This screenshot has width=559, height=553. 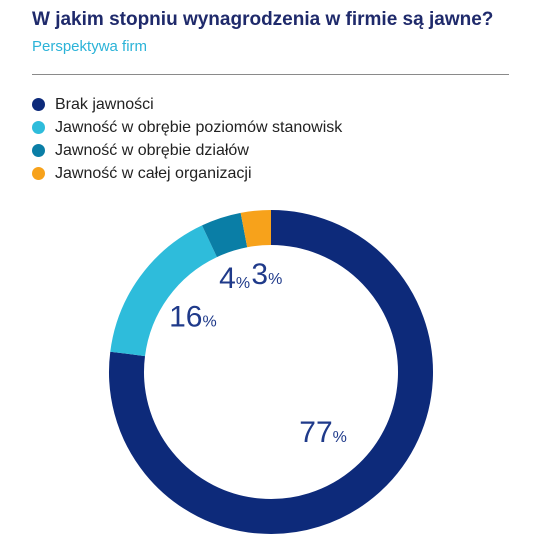 What do you see at coordinates (104, 104) in the screenshot?
I see `legend-label: Brak jawności` at bounding box center [104, 104].